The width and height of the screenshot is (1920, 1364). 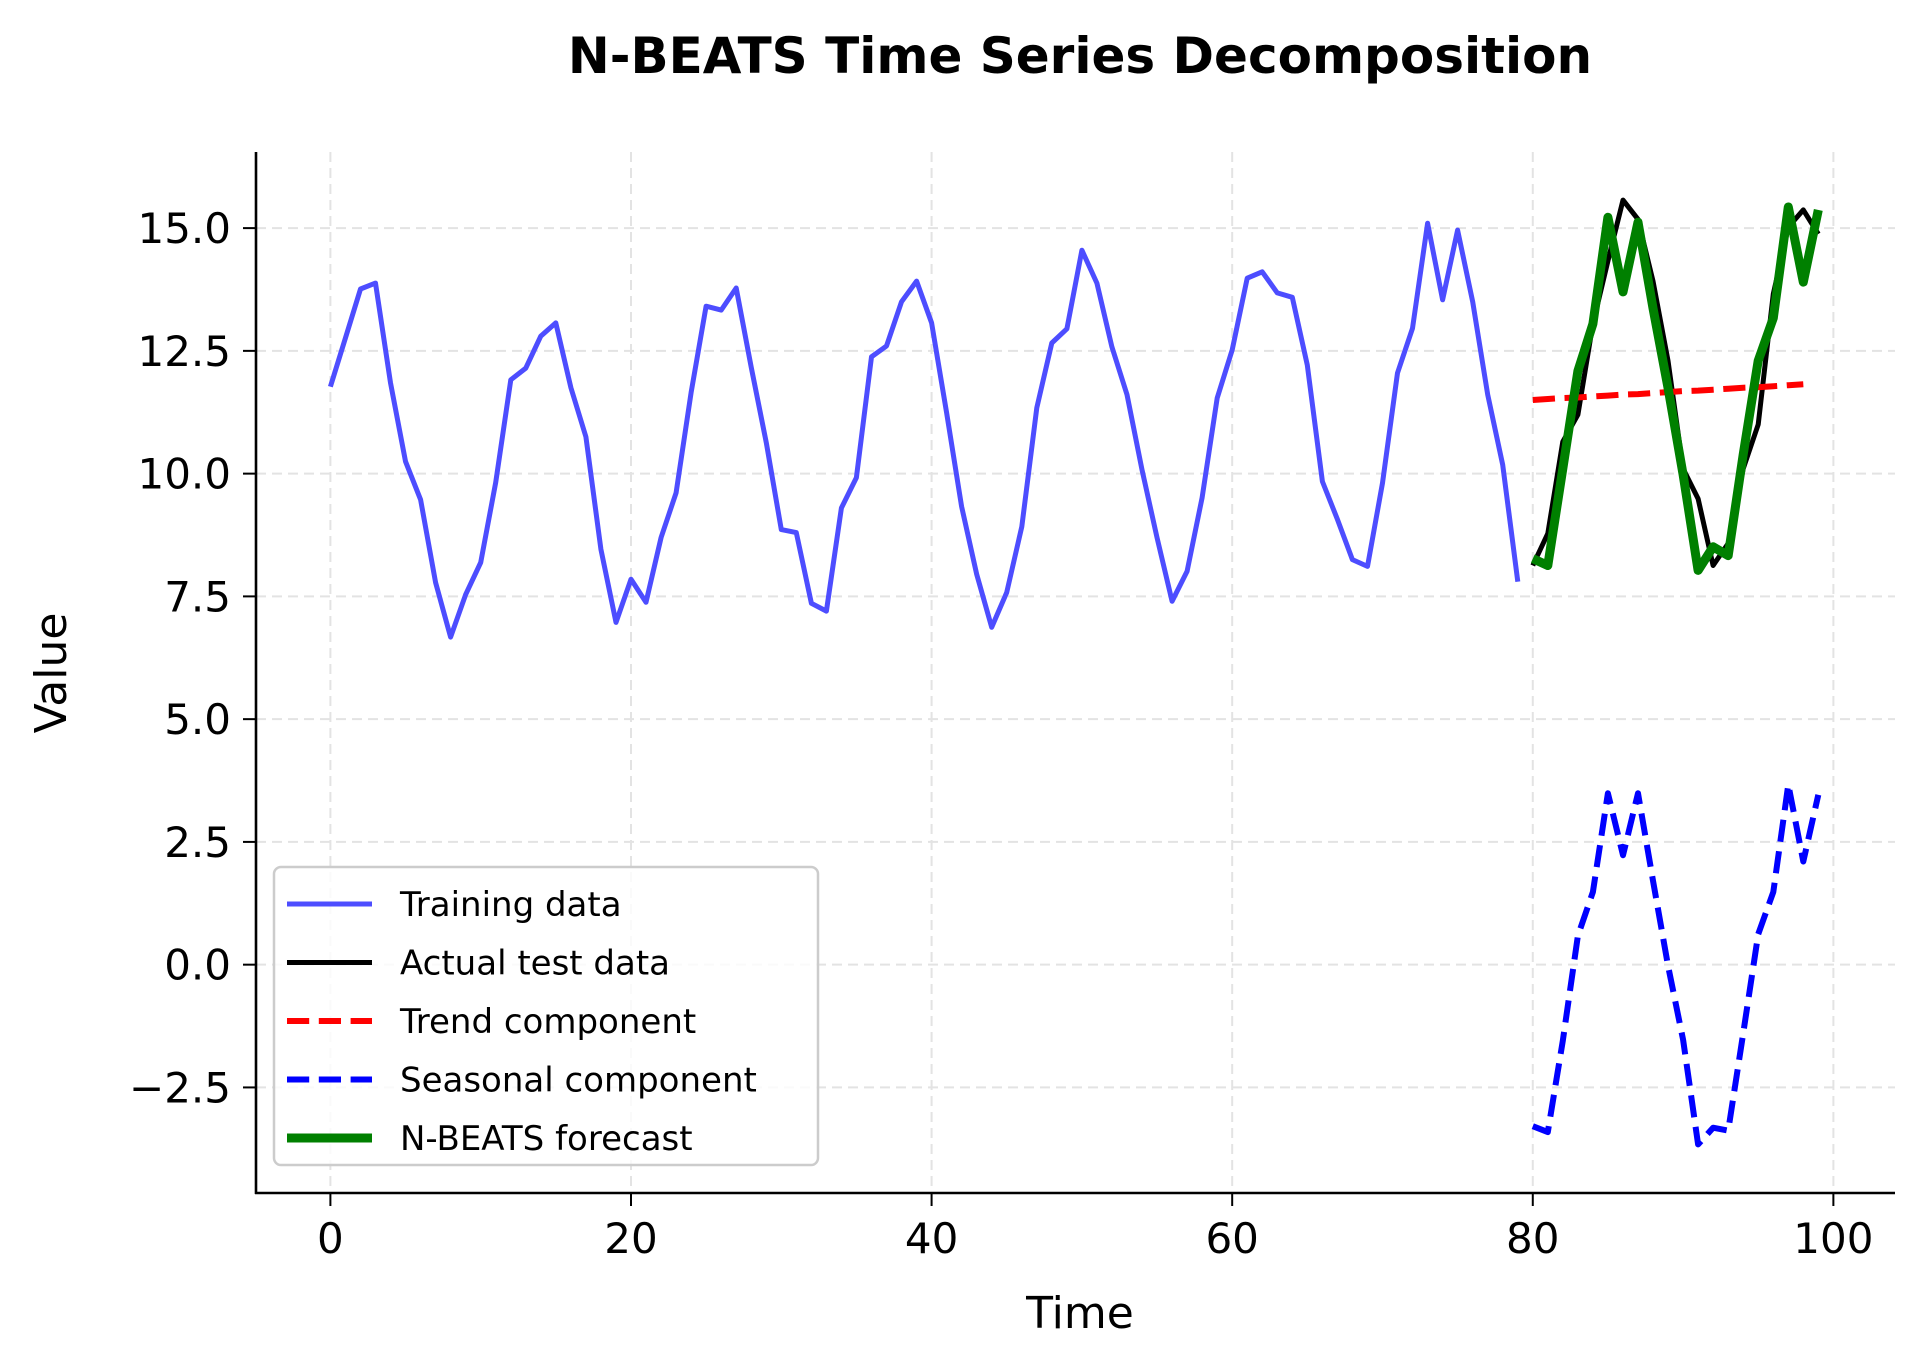 I want to click on legend-label: Trend component, so click(x=547, y=1022).